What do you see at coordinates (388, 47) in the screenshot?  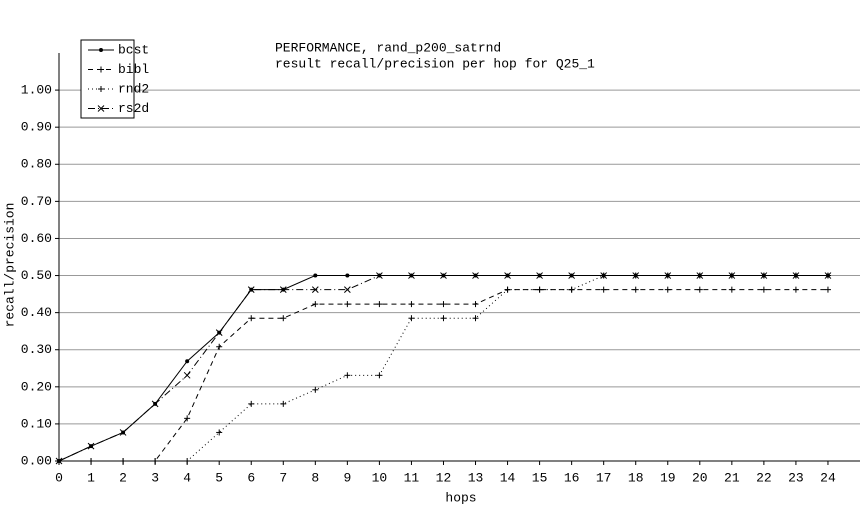 I see `chart-title: PERFORMANCE, rand_p200_satrnd` at bounding box center [388, 47].